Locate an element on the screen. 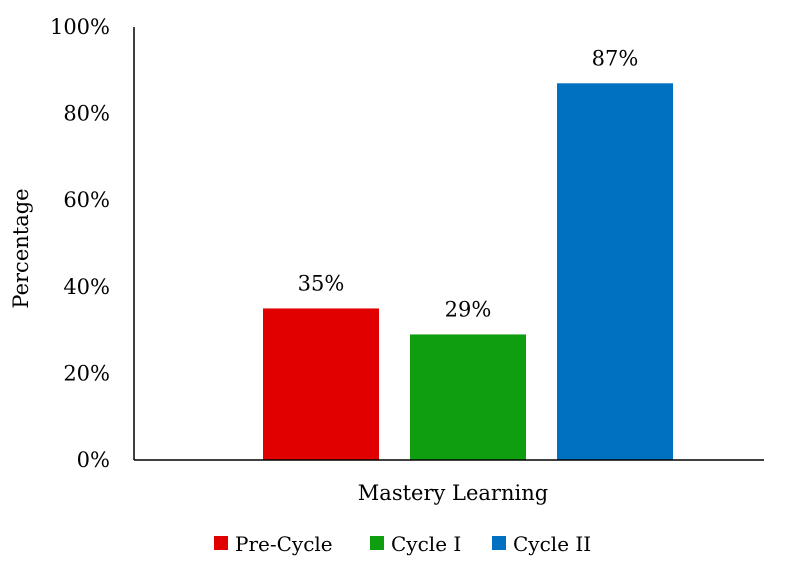  y-tick-label: 0% is located at coordinates (93, 460).